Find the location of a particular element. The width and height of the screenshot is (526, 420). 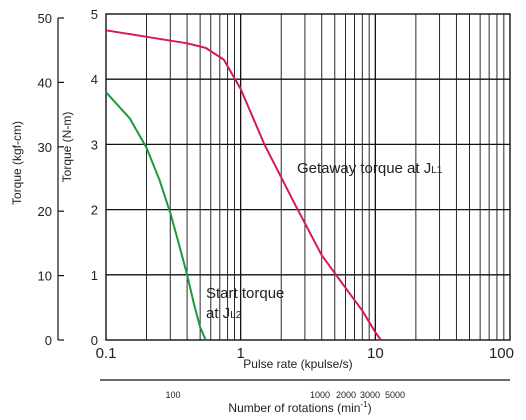

outer-y-tick-label: 30 is located at coordinates (45, 147).